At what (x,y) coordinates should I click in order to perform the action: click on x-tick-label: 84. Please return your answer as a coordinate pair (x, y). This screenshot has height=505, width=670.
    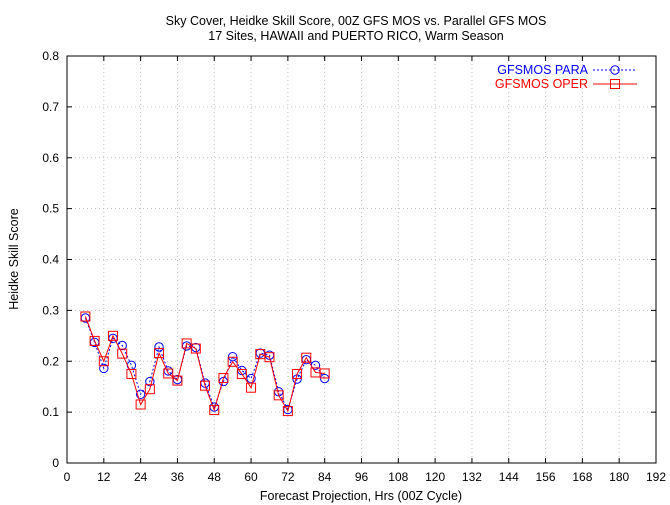
    Looking at the image, I should click on (325, 477).